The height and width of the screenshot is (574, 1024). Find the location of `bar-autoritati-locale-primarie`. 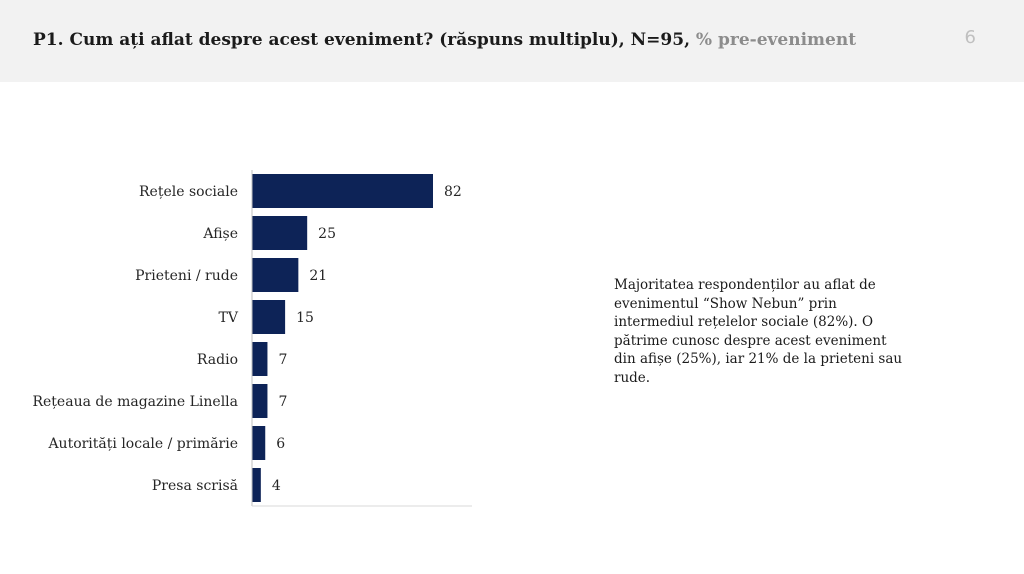

bar-autoritati-locale-primarie is located at coordinates (259, 443).